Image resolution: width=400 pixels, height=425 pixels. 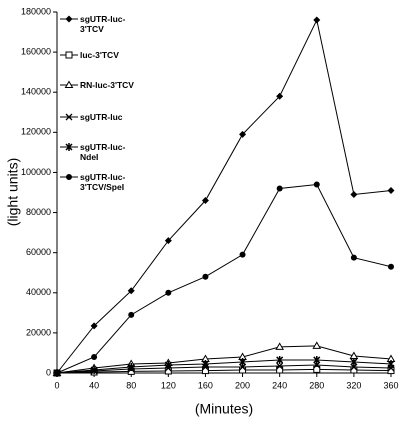 I want to click on x-tick-label: 320, so click(x=353, y=385).